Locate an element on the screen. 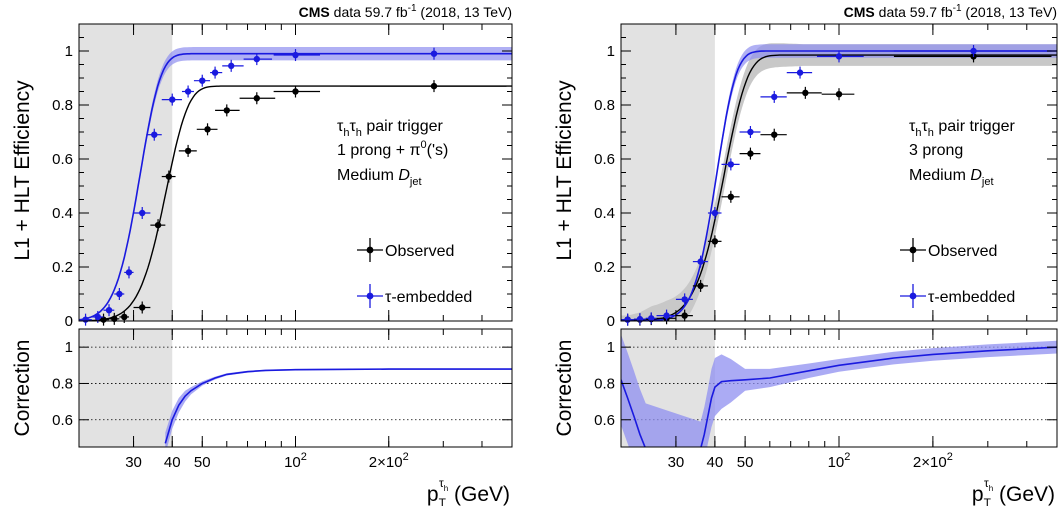 This screenshot has height=511, width=1060. ytick-label: 0 is located at coordinates (611, 321).